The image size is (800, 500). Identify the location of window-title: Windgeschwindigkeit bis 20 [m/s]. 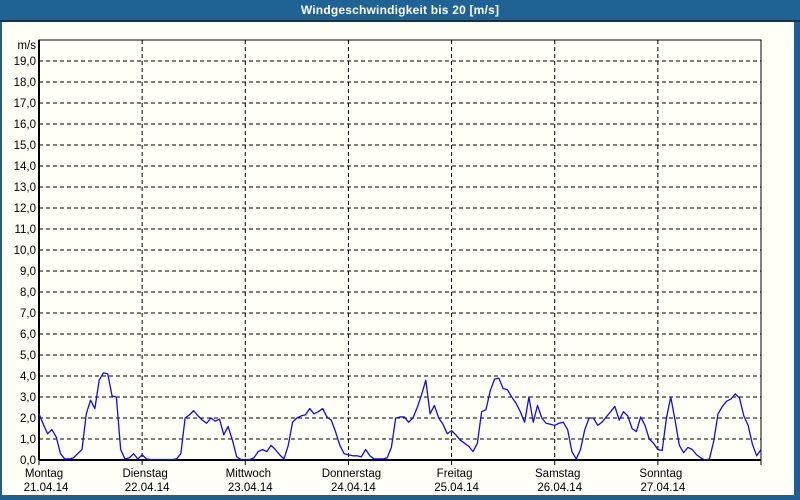
(400, 10).